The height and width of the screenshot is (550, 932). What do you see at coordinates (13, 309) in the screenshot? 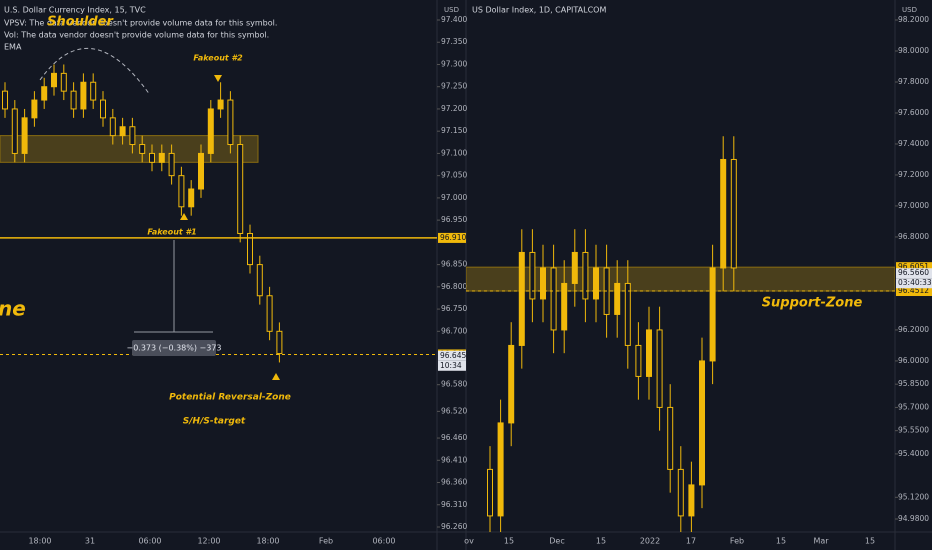
I see `annotation: ne` at bounding box center [13, 309].